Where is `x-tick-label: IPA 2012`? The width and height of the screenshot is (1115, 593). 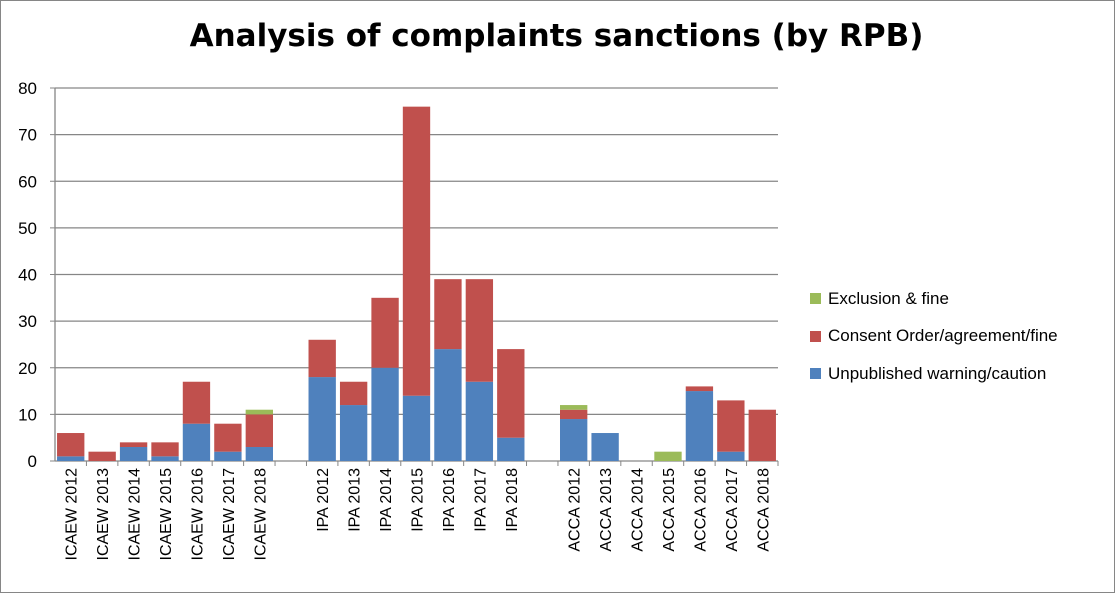
x-tick-label: IPA 2012 is located at coordinates (323, 500).